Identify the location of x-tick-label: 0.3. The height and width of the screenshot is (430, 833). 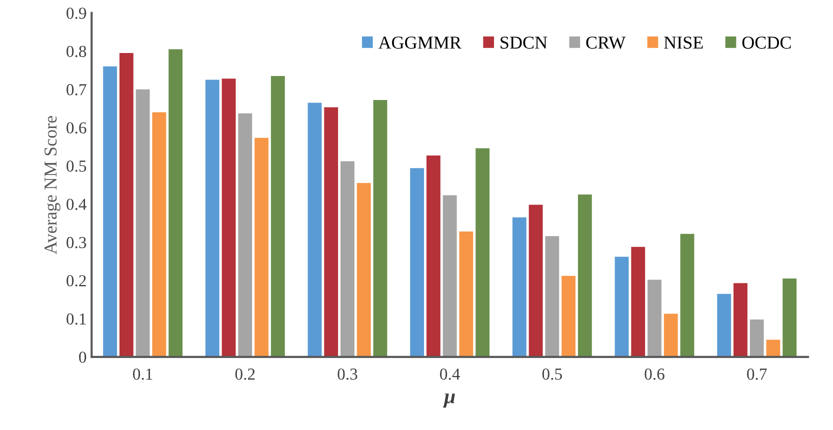
(348, 374).